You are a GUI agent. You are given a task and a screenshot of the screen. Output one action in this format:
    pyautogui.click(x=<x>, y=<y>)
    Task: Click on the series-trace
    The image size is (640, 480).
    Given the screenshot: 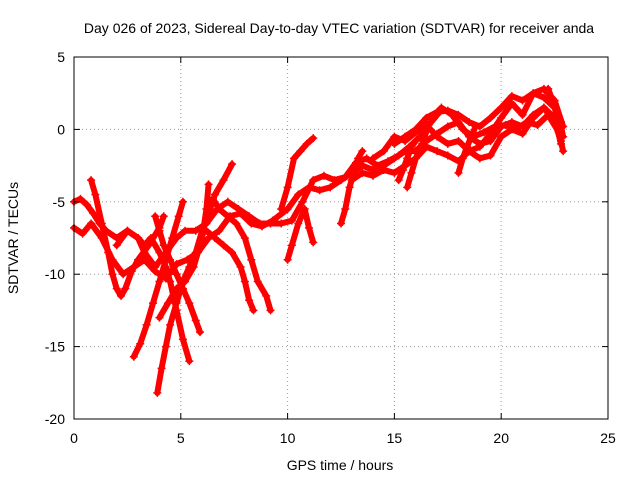 What is the action you would take?
    pyautogui.click(x=184, y=251)
    